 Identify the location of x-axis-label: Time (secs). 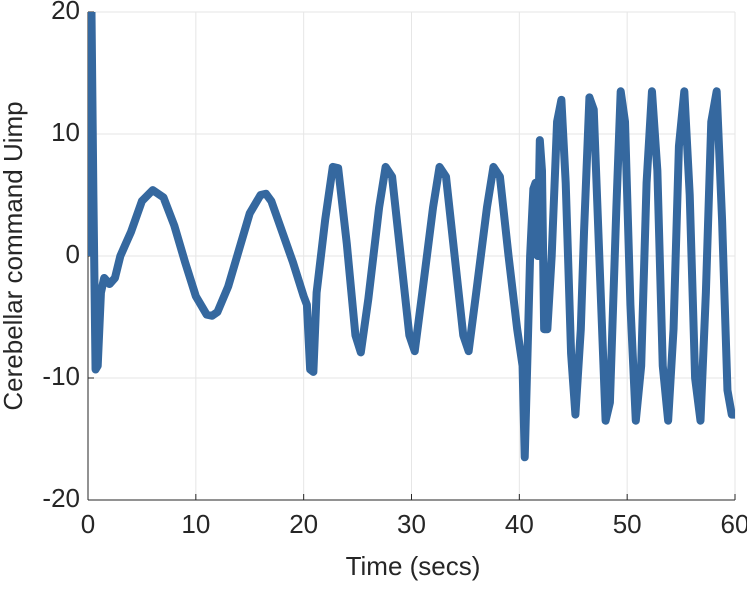
(413, 566).